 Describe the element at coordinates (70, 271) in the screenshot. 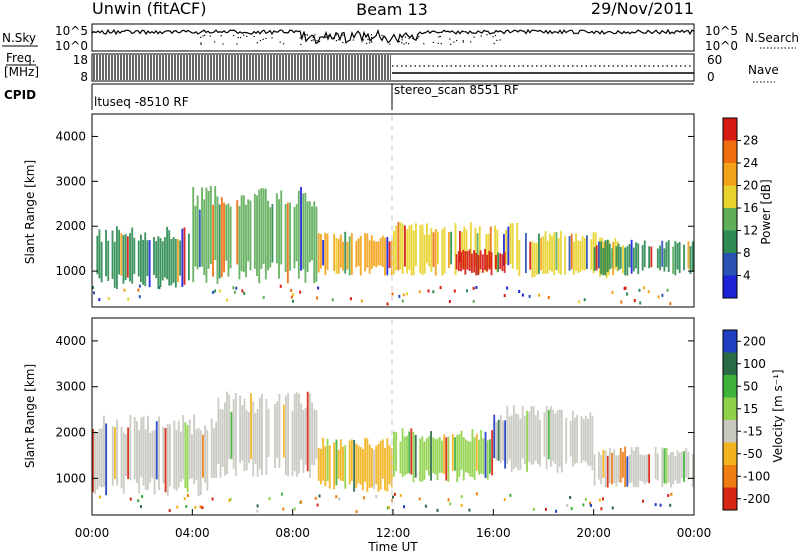

I see `power-ytick-label: 1000` at that location.